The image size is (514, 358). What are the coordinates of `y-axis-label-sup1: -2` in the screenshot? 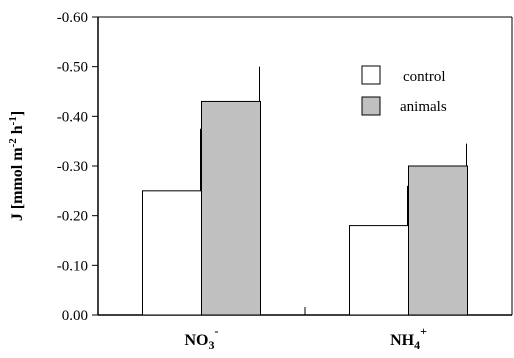 It's located at (13, 143).